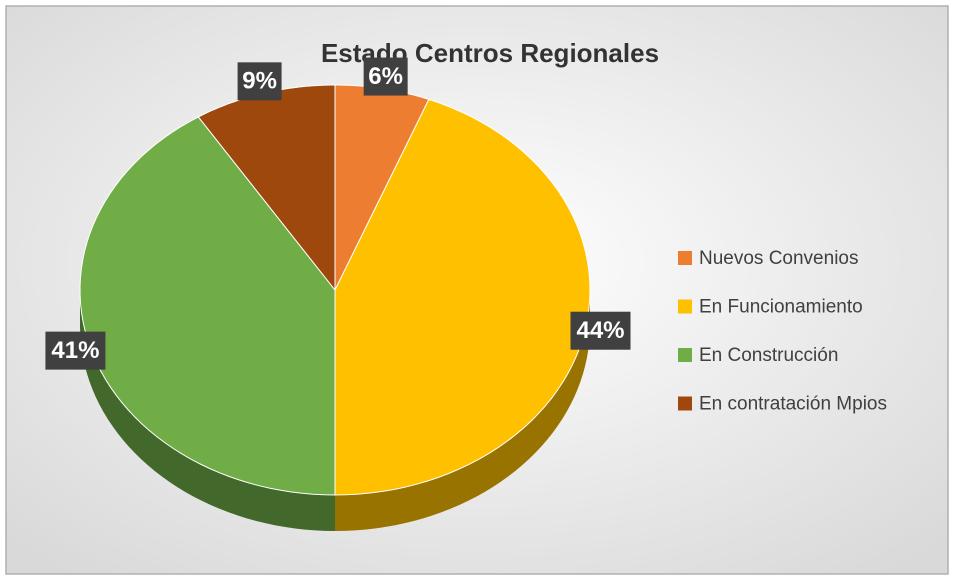 The image size is (954, 585). Describe the element at coordinates (793, 404) in the screenshot. I see `legend-label: En contratación Mpios` at that location.